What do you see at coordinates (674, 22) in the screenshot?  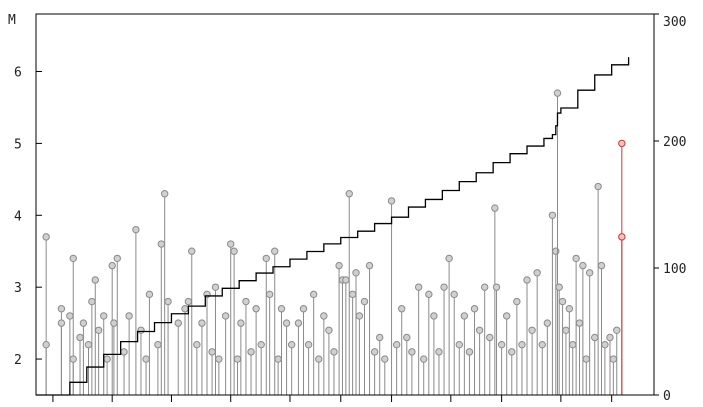 I see `right-tick-label: 300` at bounding box center [674, 22].